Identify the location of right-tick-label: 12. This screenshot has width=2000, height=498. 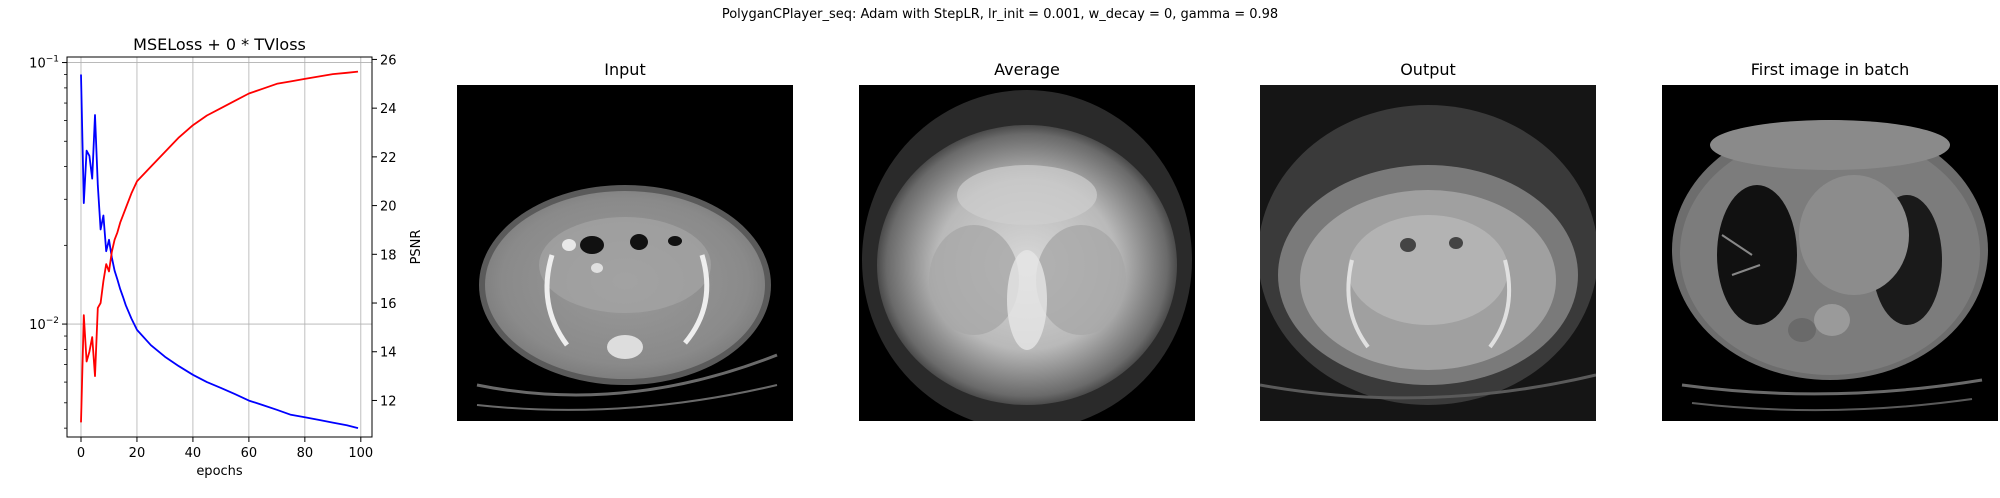
(388, 401).